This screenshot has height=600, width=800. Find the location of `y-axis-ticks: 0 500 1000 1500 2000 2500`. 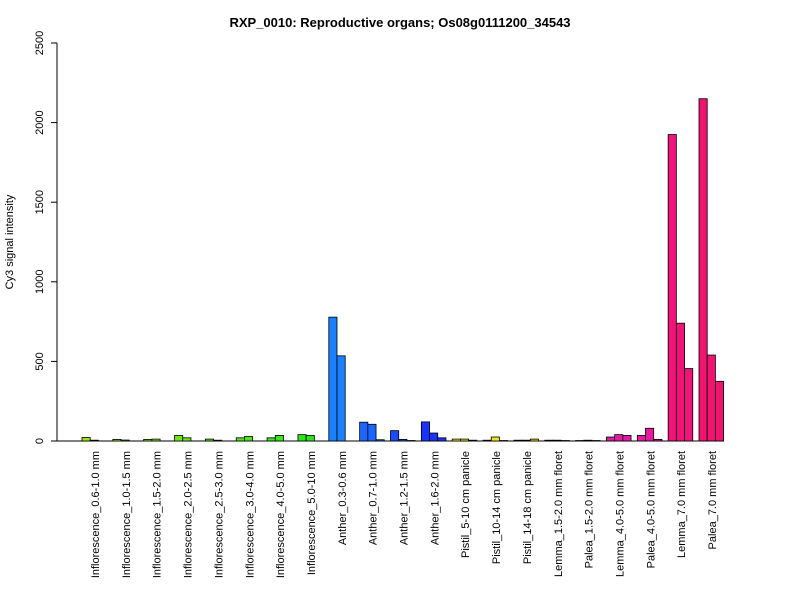

y-axis-ticks: 0 500 1000 1500 2000 2500 is located at coordinates (45, 237).